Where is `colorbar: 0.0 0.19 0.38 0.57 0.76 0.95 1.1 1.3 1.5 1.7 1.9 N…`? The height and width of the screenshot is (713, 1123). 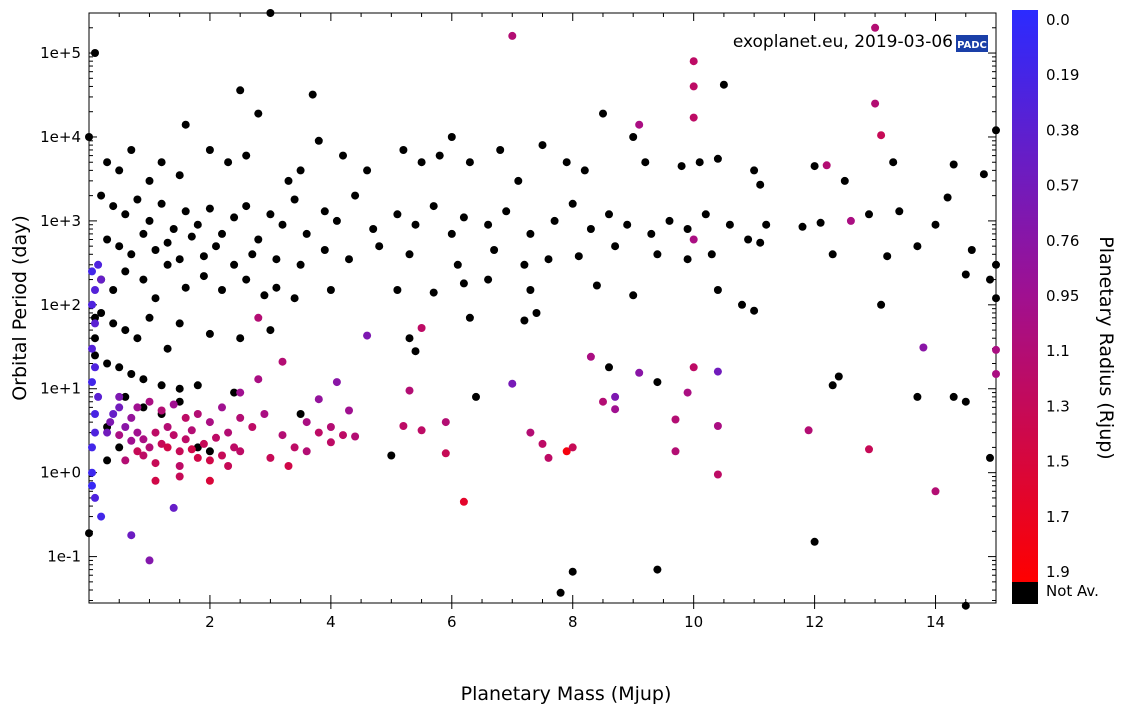 colorbar: 0.0 0.19 0.38 0.57 0.76 0.95 1.1 1.3 1.5 1.7 1.9 N… is located at coordinates (1055, 307).